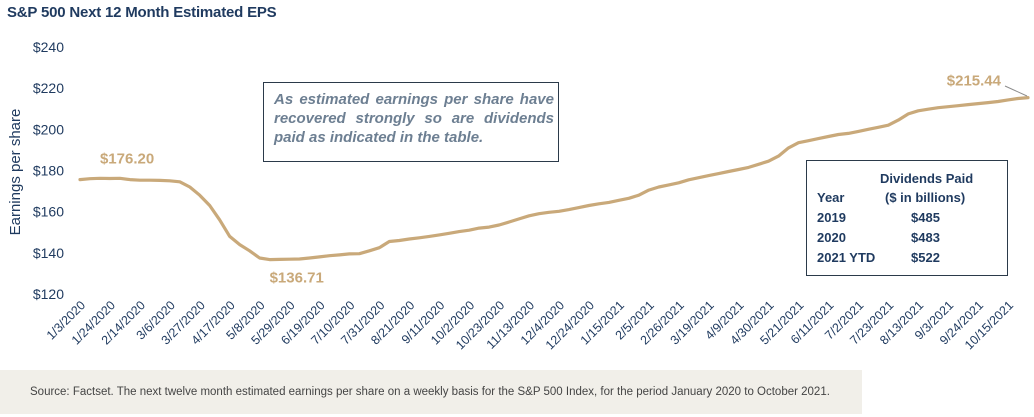  What do you see at coordinates (925, 217) in the screenshot?
I see `table-row-value: $485` at bounding box center [925, 217].